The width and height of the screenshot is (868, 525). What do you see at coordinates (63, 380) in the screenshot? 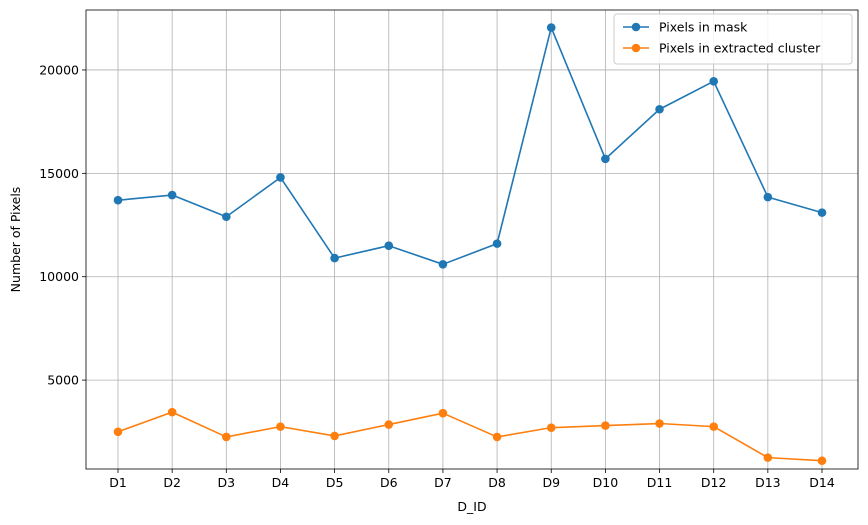
I see `y-tick-label: 5000` at bounding box center [63, 380].